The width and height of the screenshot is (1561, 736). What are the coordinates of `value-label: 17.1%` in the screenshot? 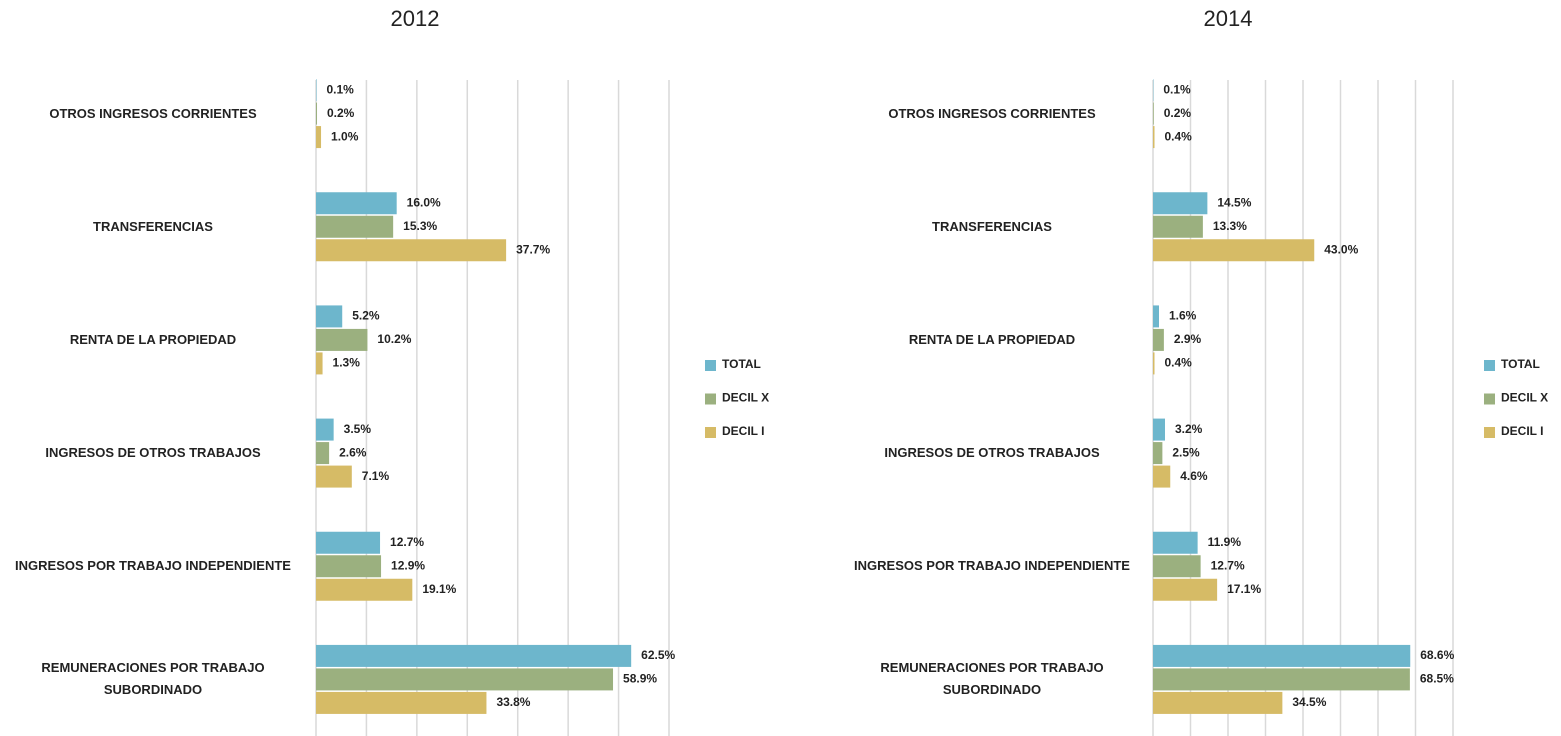 It's located at (1244, 589).